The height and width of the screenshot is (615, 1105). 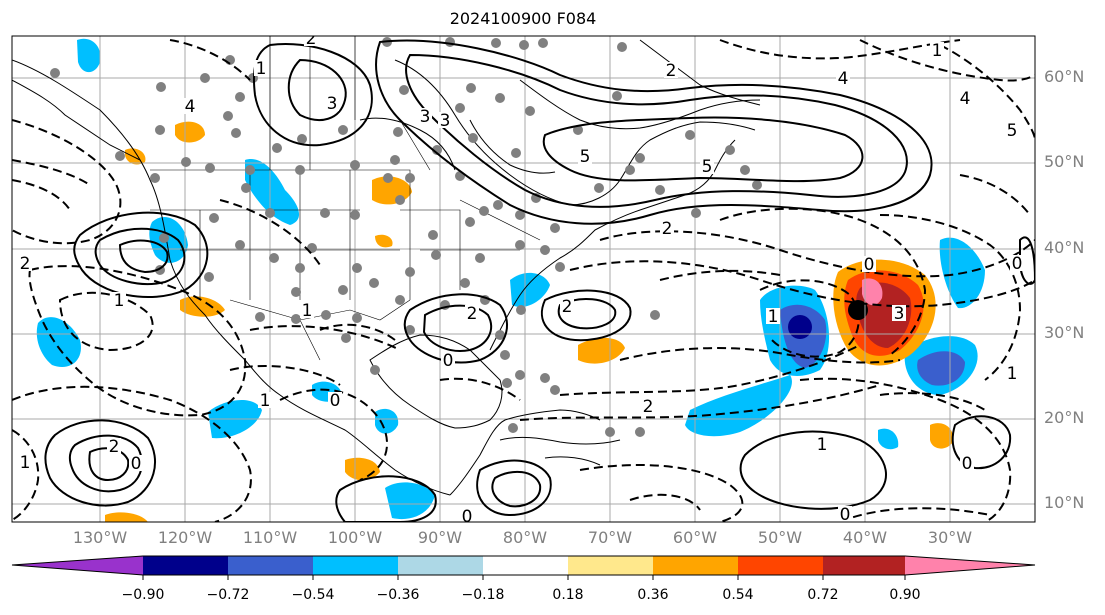 I want to click on positive-anomaly-core, so click(x=858, y=310).